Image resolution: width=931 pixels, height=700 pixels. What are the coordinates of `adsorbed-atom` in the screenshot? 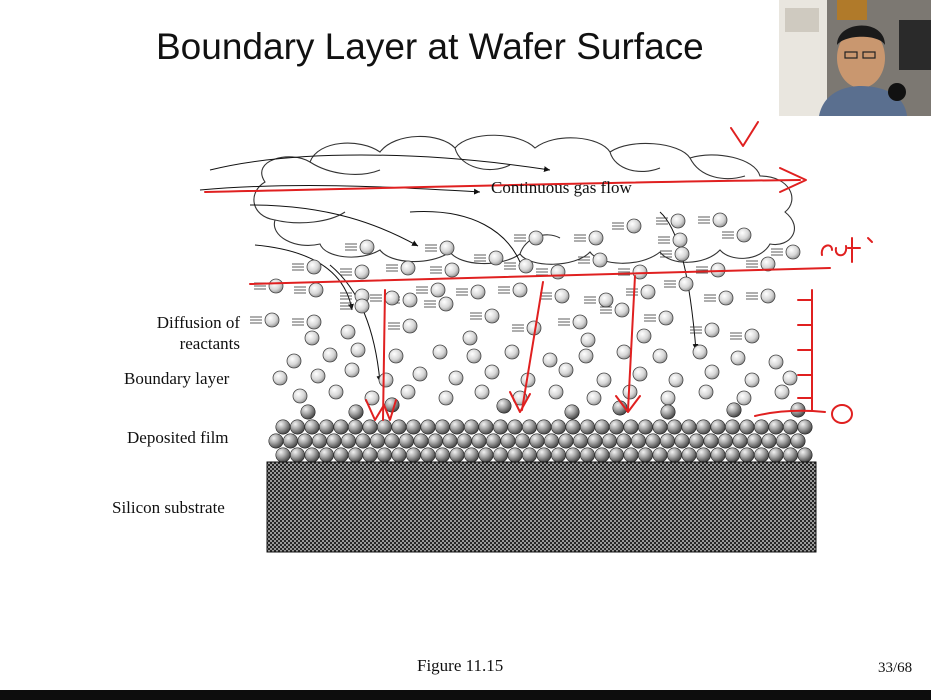 It's located at (308, 412).